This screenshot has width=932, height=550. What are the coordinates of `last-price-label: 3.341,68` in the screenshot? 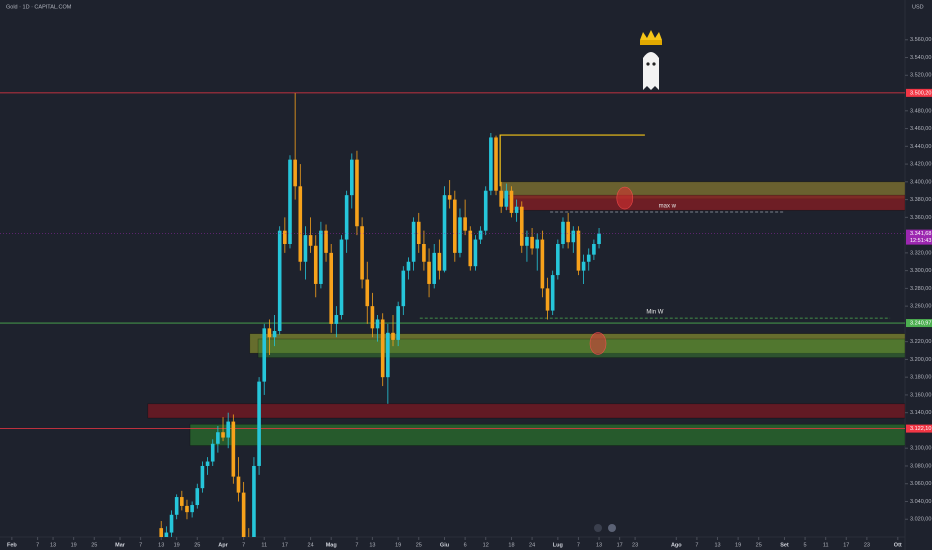 It's located at (920, 234).